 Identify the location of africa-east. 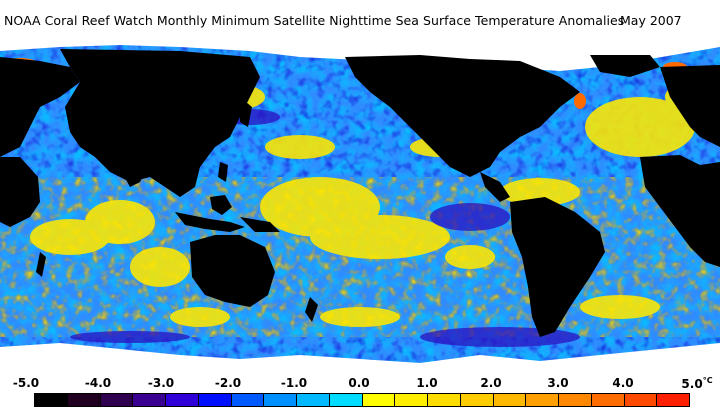
(20, 192).